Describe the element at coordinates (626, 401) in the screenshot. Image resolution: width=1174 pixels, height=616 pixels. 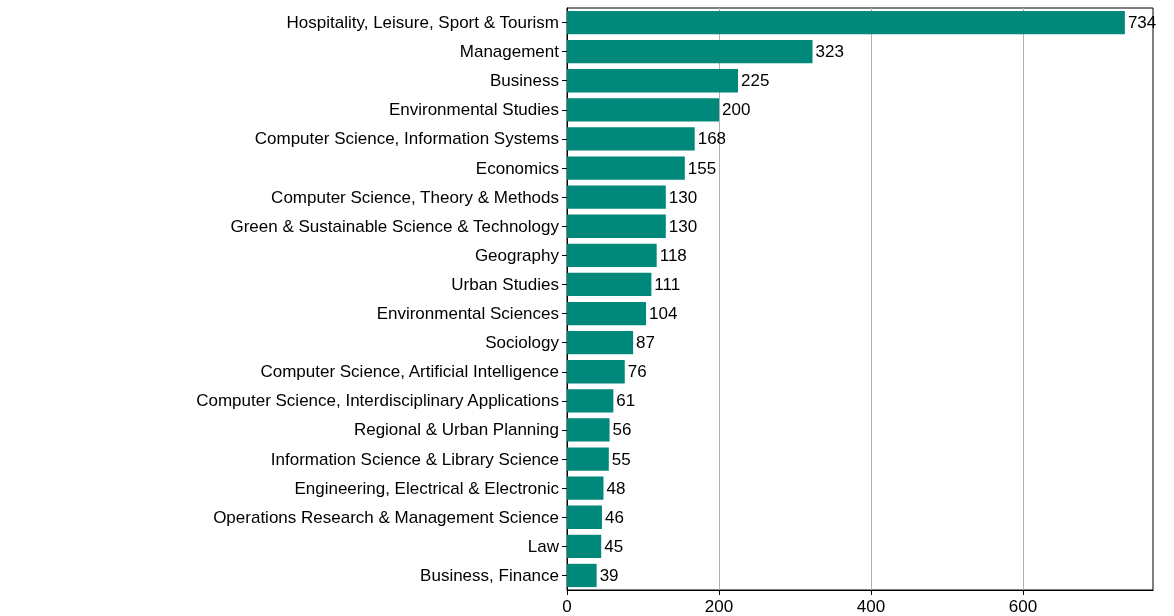
I see `data-label: 61` at that location.